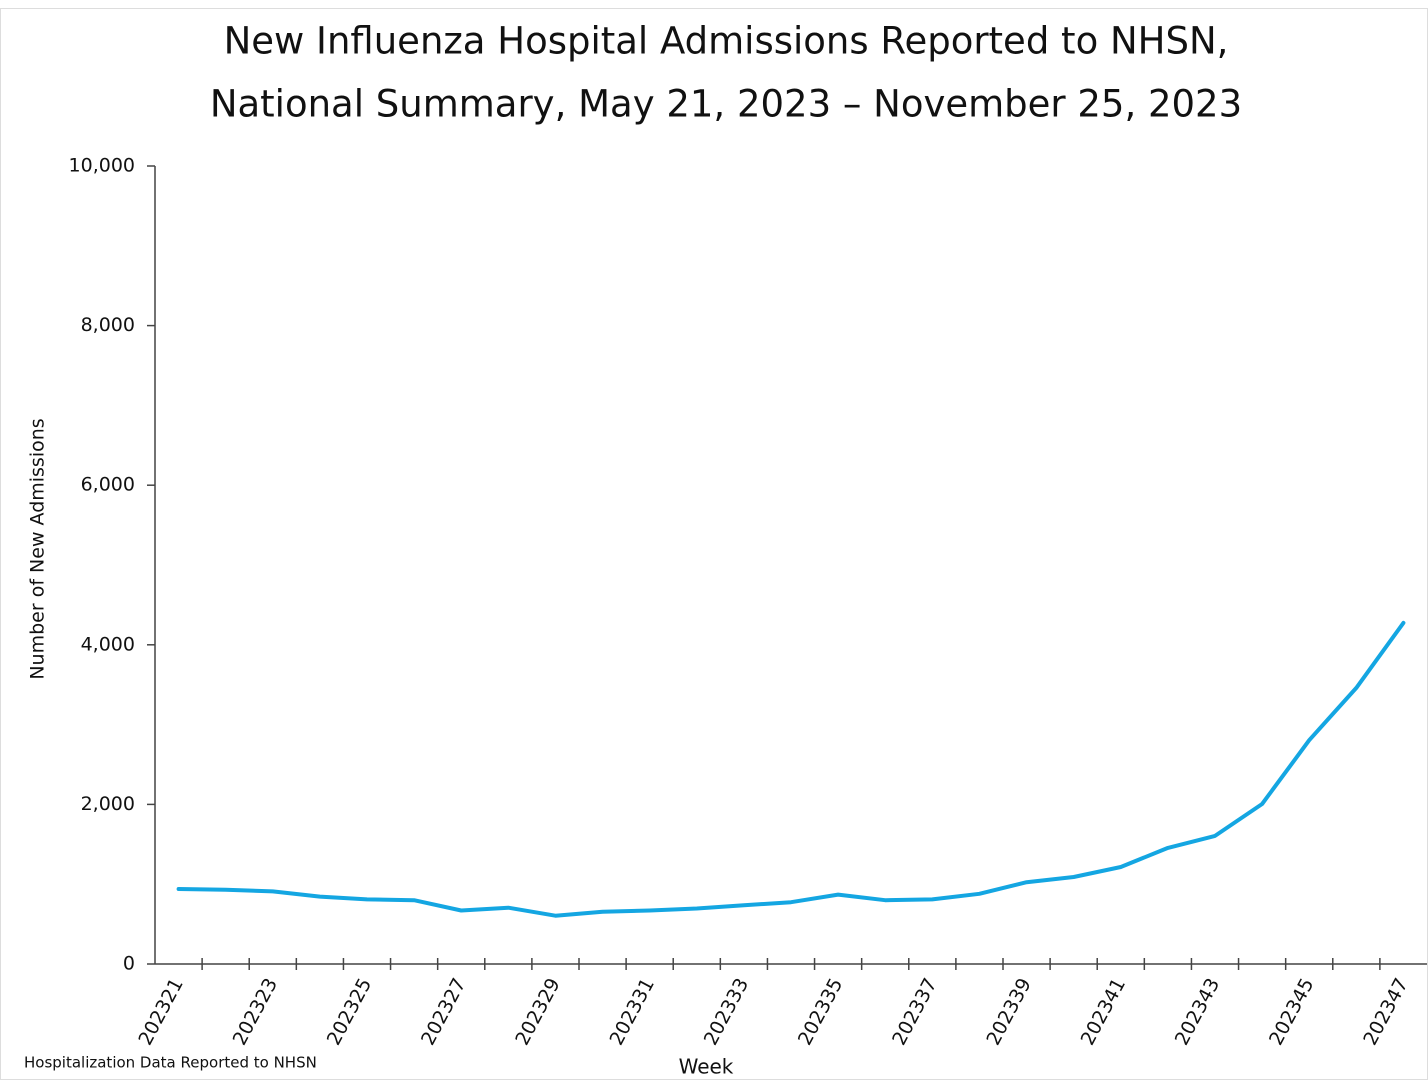 This screenshot has width=1428, height=1080. I want to click on y-tick-label: 6,000, so click(108, 485).